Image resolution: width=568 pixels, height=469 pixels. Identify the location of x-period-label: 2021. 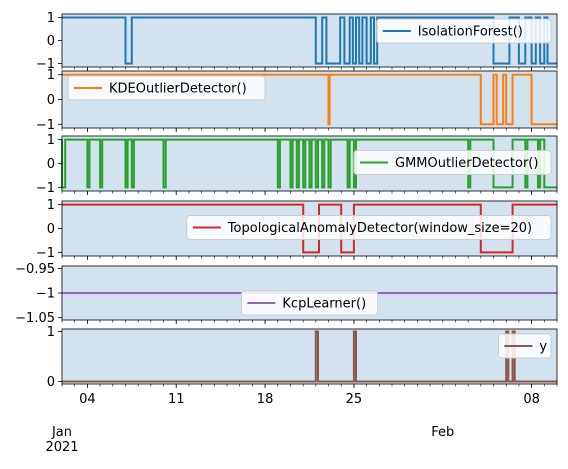
(61, 447).